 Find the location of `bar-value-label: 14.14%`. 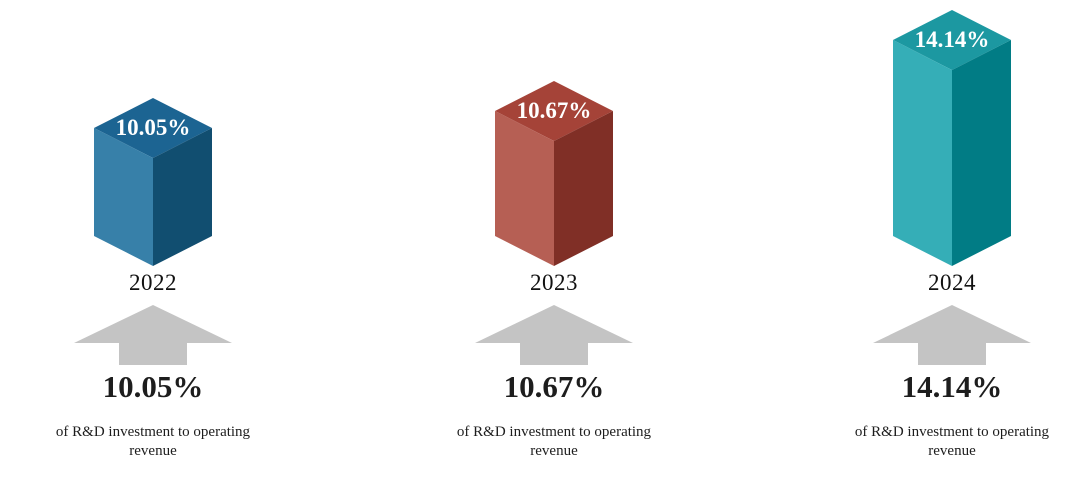

bar-value-label: 14.14% is located at coordinates (952, 39).